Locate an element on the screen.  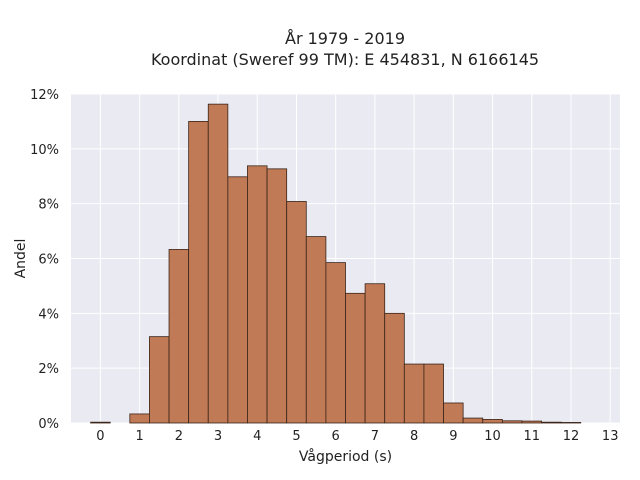
x-tick-label: 11 is located at coordinates (531, 436).